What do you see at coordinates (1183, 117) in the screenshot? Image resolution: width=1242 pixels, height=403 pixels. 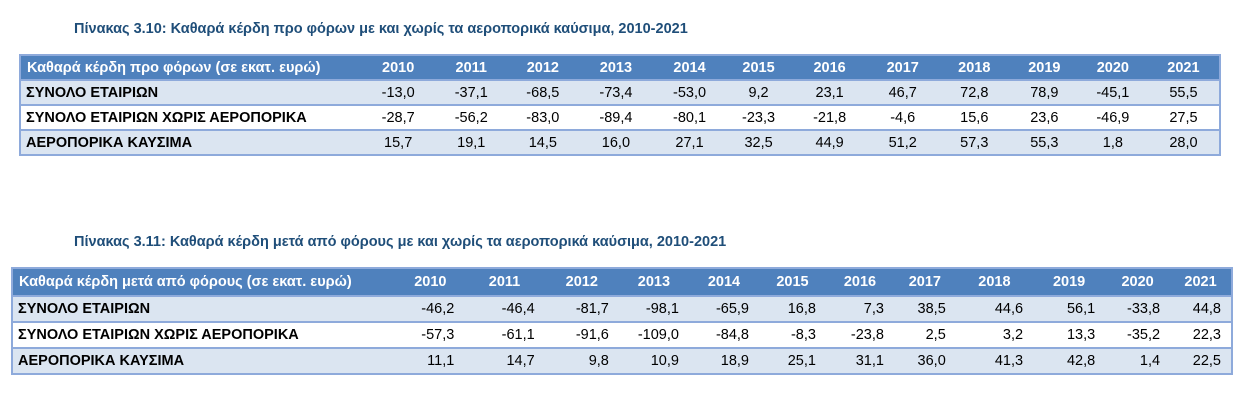 I see `table-cell: 27,5` at bounding box center [1183, 117].